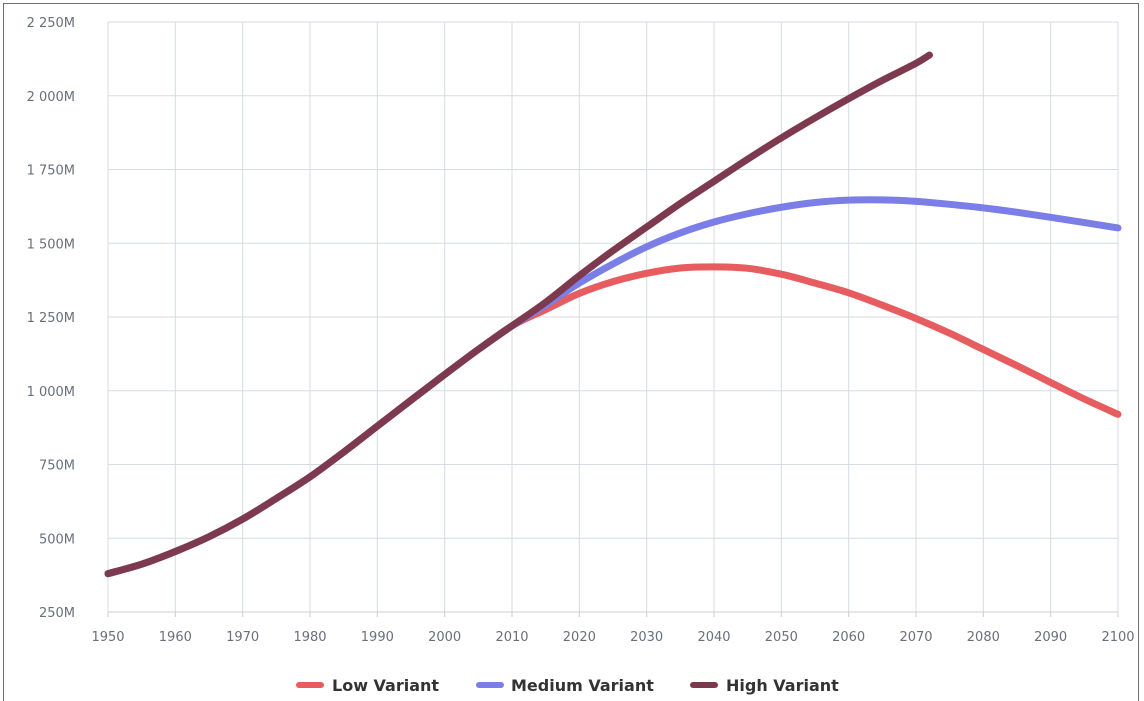 Image resolution: width=1144 pixels, height=701 pixels. Describe the element at coordinates (309, 637) in the screenshot. I see `x-tick-label-1980: 1980` at that location.